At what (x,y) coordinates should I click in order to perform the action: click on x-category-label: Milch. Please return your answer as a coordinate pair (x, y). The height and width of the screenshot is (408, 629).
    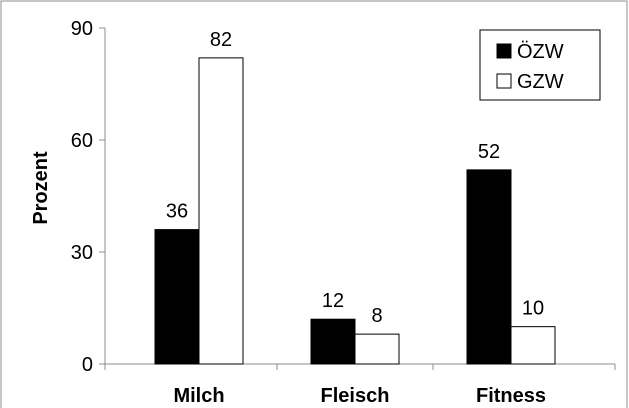
    Looking at the image, I should click on (198, 396).